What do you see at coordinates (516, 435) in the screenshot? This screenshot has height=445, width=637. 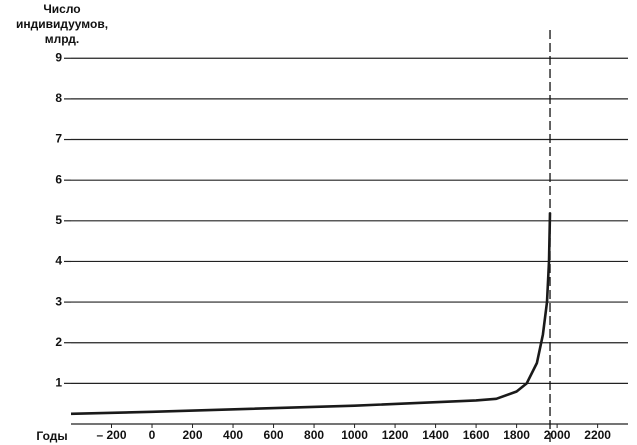 I see `x-tick-label: 1800` at bounding box center [516, 435].